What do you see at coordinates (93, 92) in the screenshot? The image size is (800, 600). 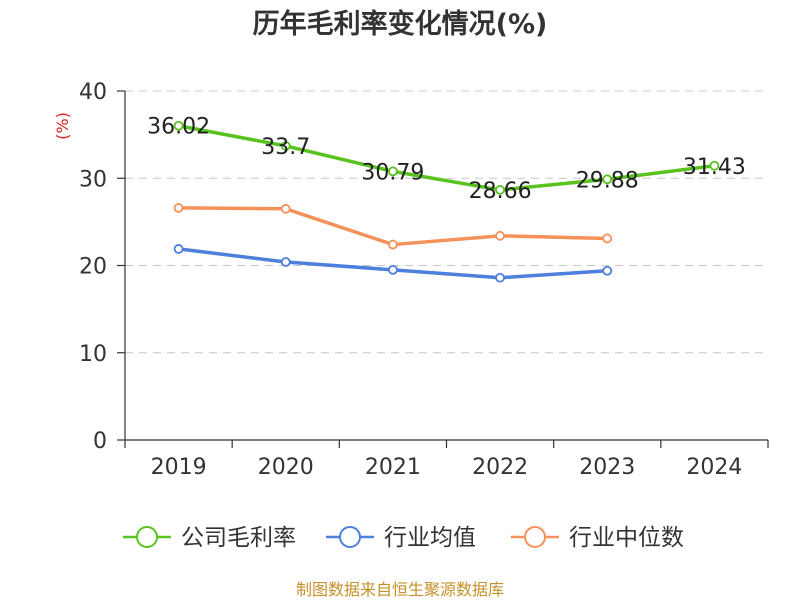 I see `y-tick-label: 40` at bounding box center [93, 92].